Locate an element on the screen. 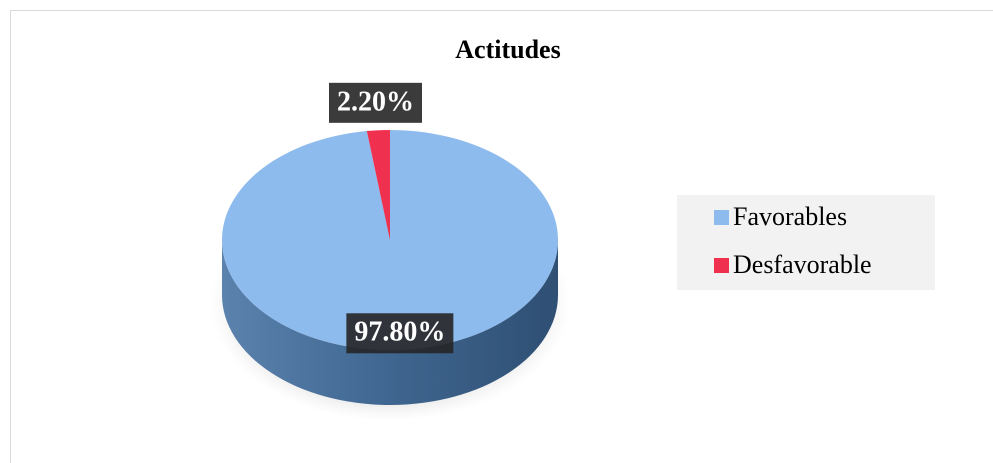  legend-label: Desfavorable is located at coordinates (802, 264).